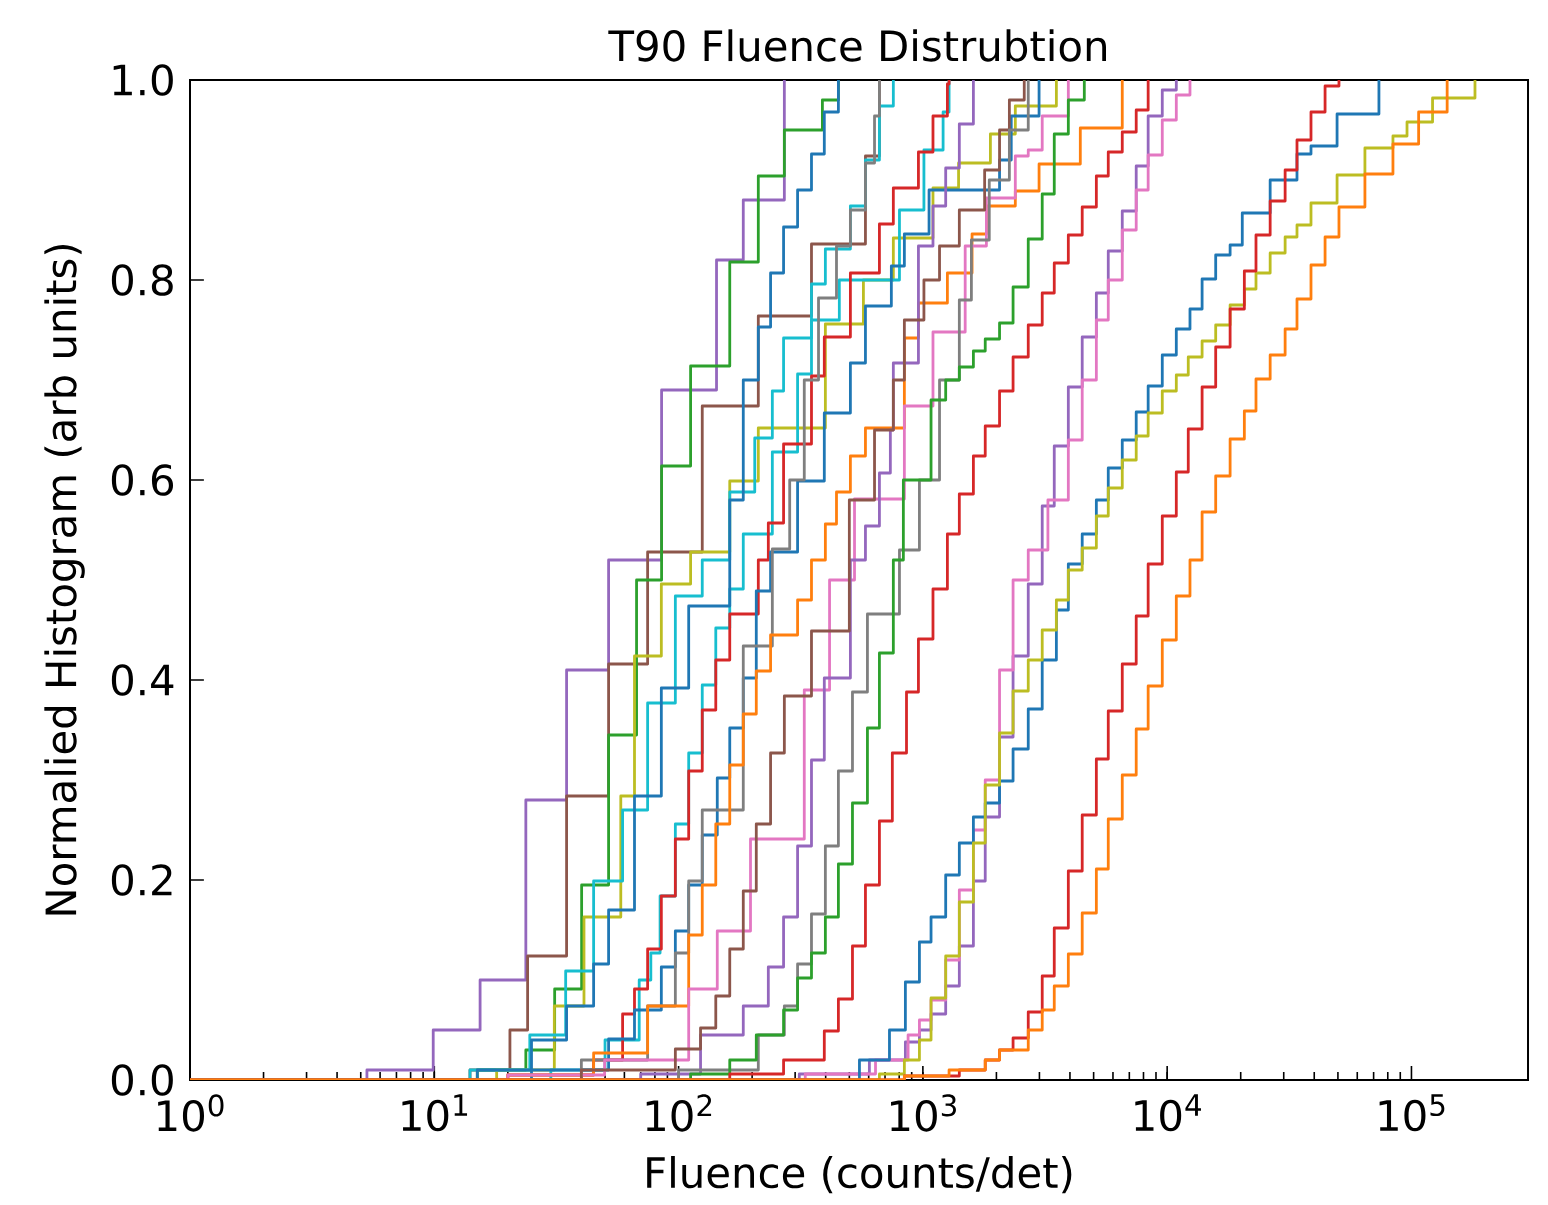 This screenshot has width=1548, height=1205. I want to click on x-tick-label: 10$^{2}$, so click(679, 1113).